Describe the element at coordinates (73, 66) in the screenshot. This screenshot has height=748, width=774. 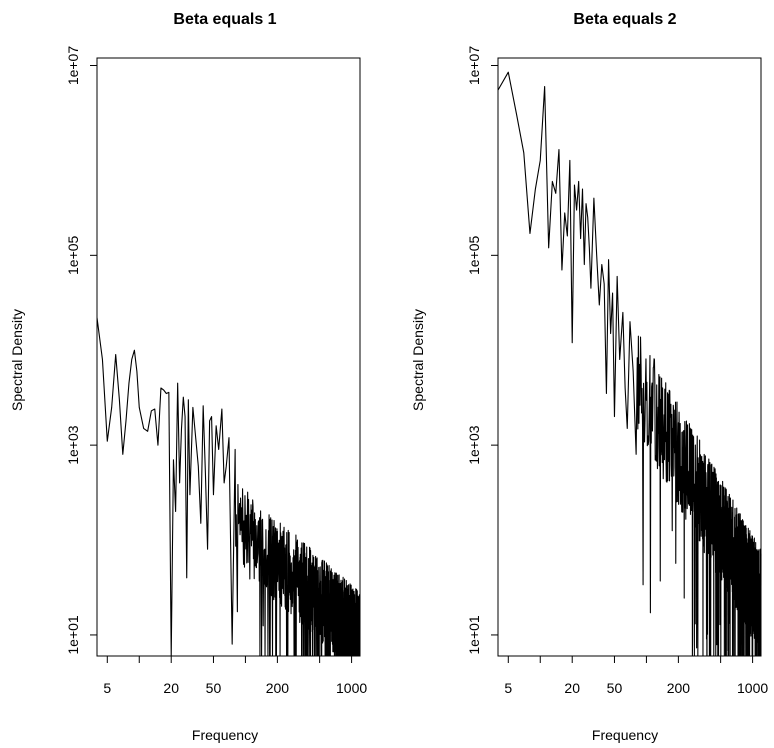
I see `chart-1-y-tick-label: 1e+07` at that location.